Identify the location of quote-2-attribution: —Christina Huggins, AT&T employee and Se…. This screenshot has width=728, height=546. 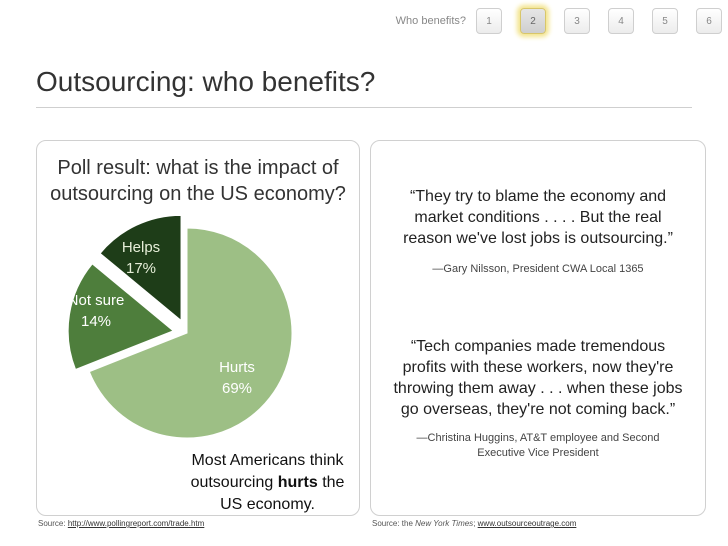
(538, 446).